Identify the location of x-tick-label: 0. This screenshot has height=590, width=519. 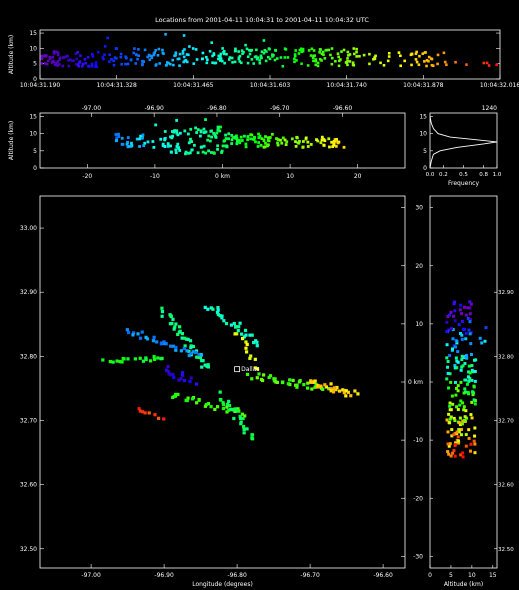
(430, 575).